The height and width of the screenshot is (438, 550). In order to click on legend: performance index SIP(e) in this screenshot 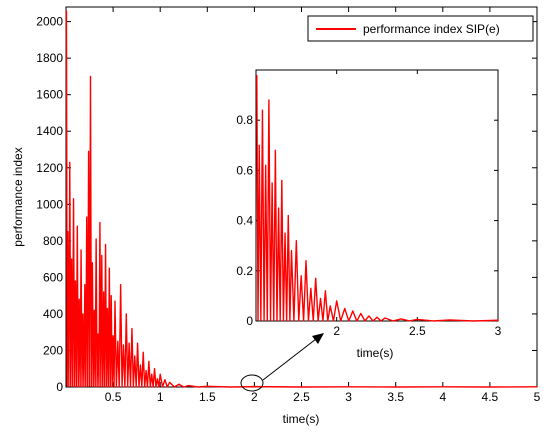, I will do `click(420, 28)`.